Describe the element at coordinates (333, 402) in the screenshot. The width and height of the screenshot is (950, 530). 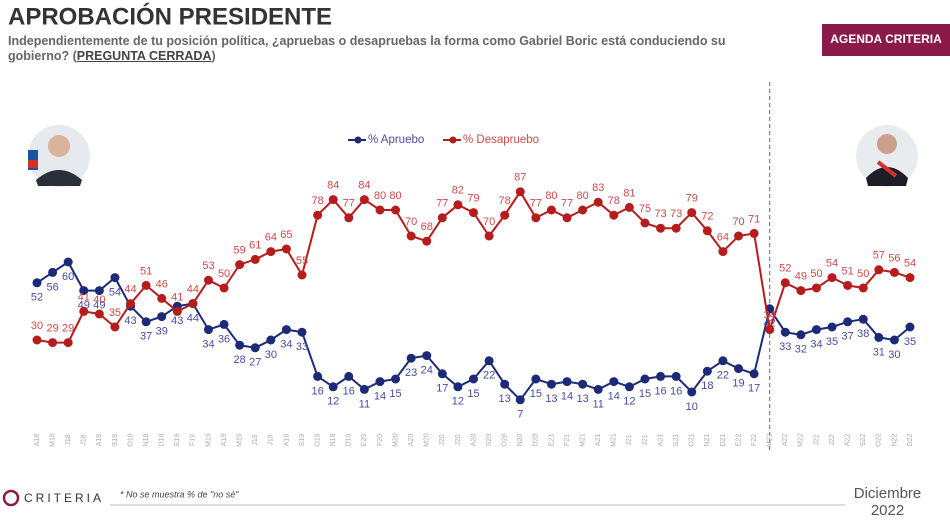
I see `data-label: 12` at that location.